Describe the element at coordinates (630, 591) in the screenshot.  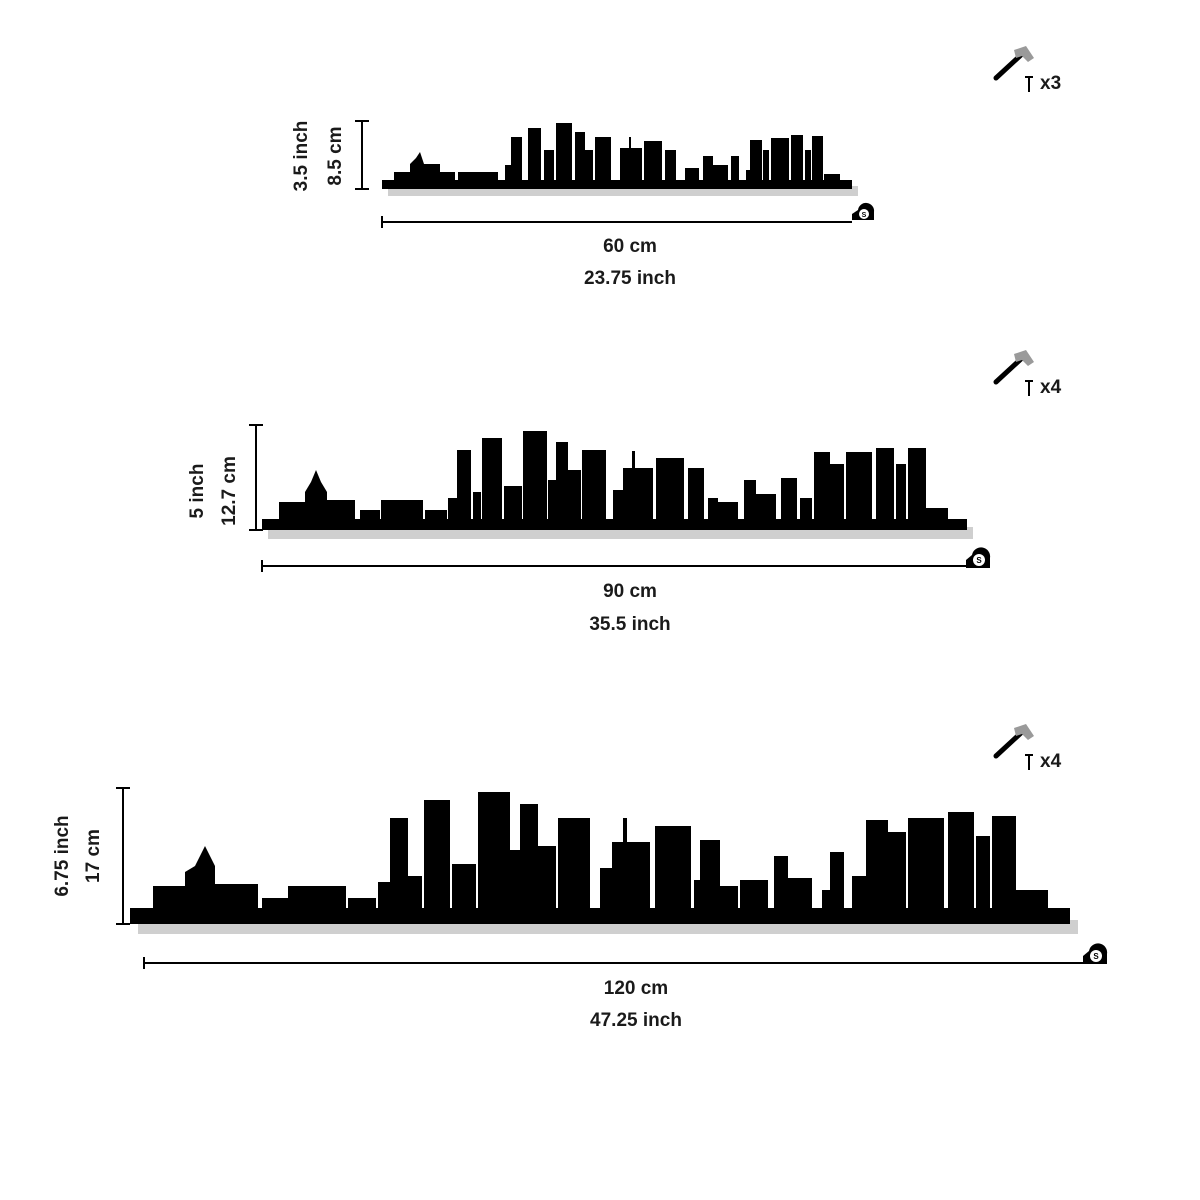
I see `width-cm-label: 90 cm` at that location.